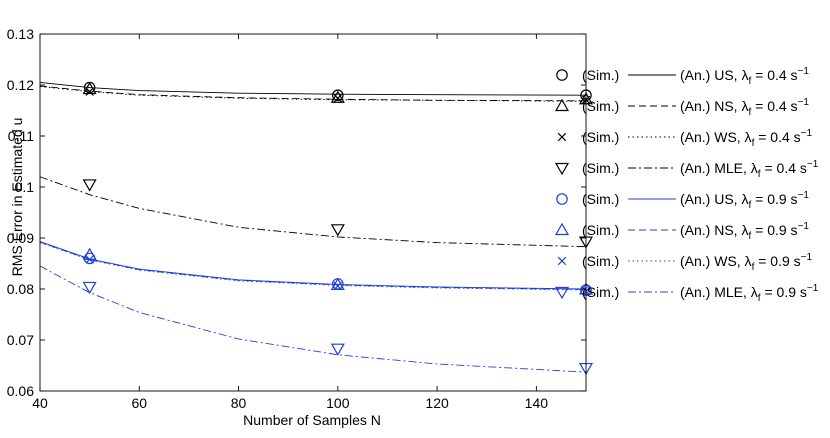  I want to click on legend-label: (An.) US, λf = 0.9 s−1, so click(744, 200).